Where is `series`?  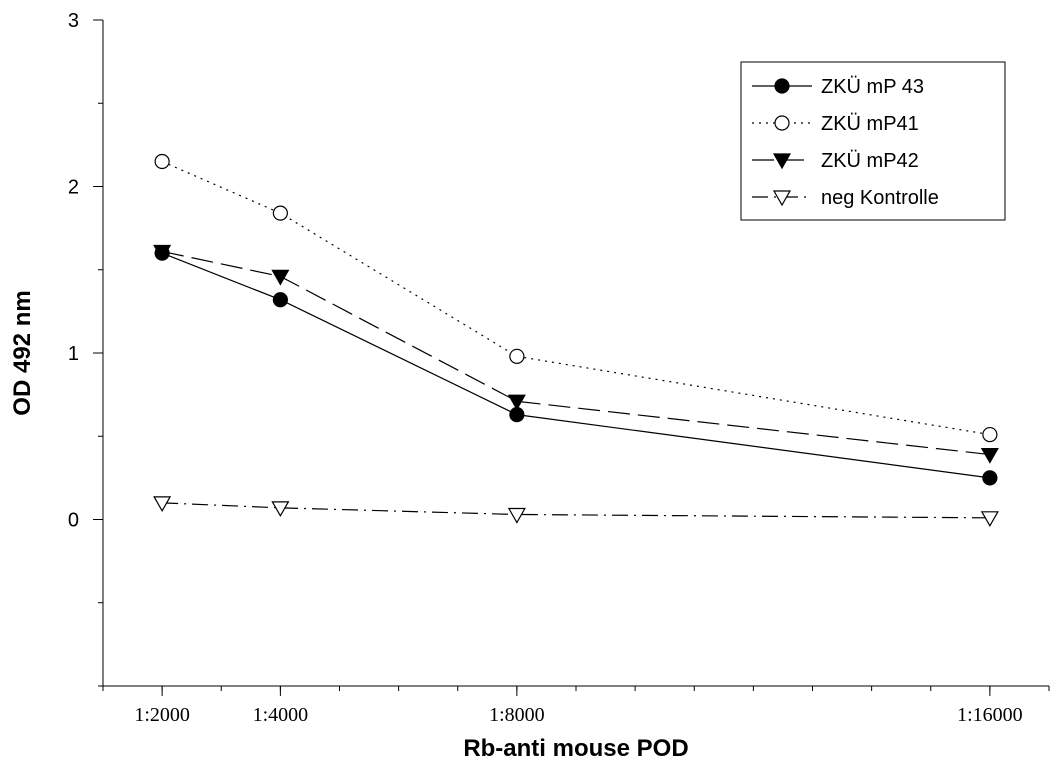 series is located at coordinates (576, 512).